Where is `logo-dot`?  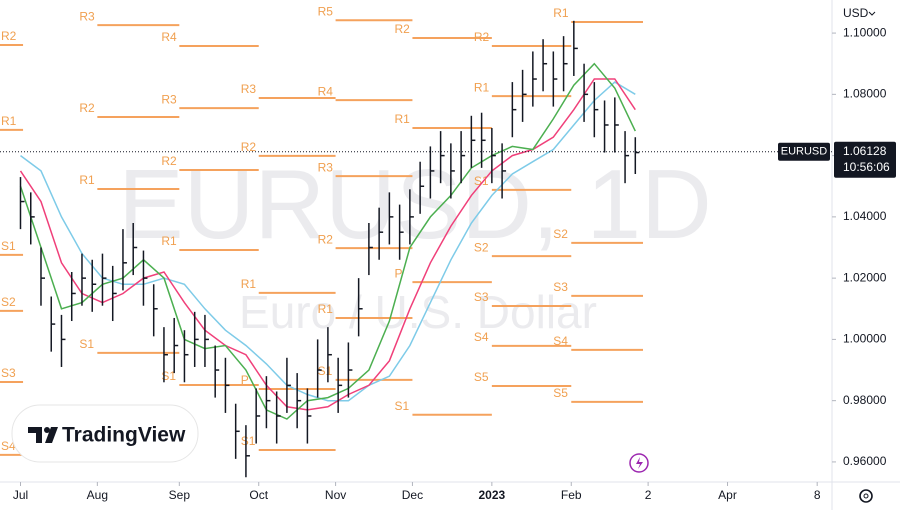 logo-dot is located at coordinates (47, 430).